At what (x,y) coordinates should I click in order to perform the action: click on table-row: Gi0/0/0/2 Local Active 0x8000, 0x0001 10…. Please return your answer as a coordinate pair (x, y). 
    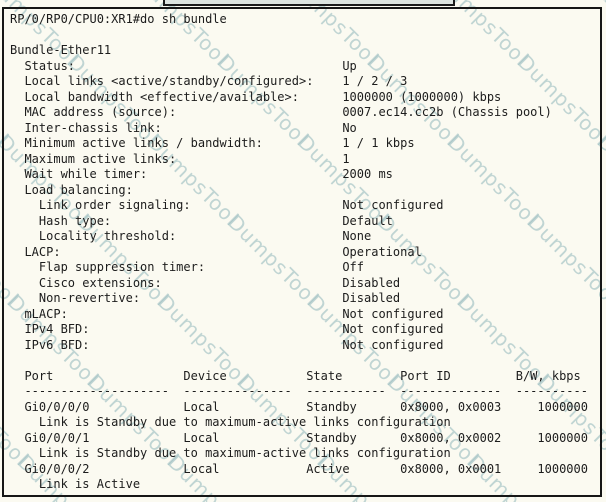
    Looking at the image, I should click on (299, 468).